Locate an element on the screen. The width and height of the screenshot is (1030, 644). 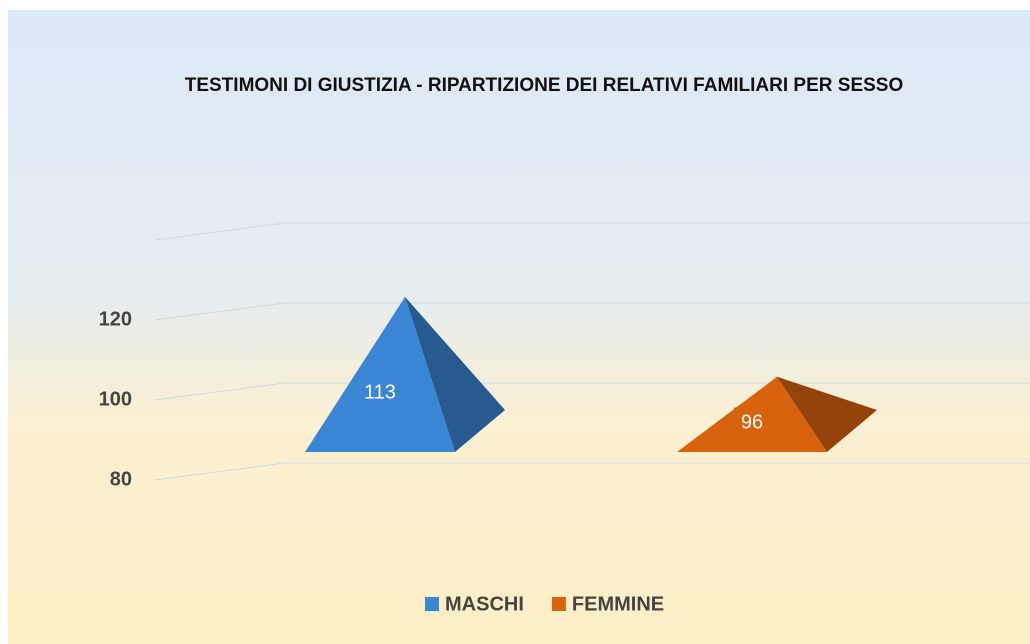
data-label: 96 is located at coordinates (752, 423).